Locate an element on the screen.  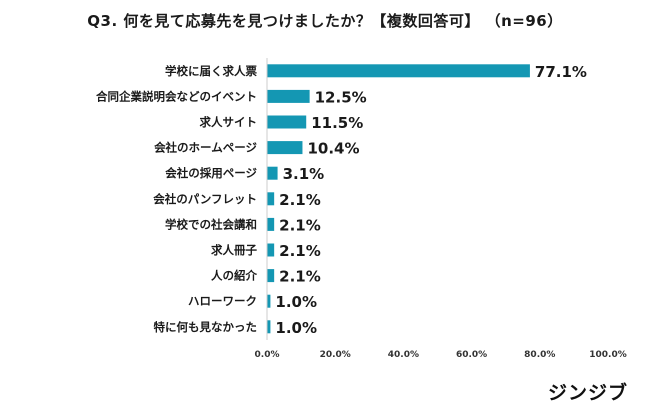
category-label: 学校に届く求人票 is located at coordinates (211, 71).